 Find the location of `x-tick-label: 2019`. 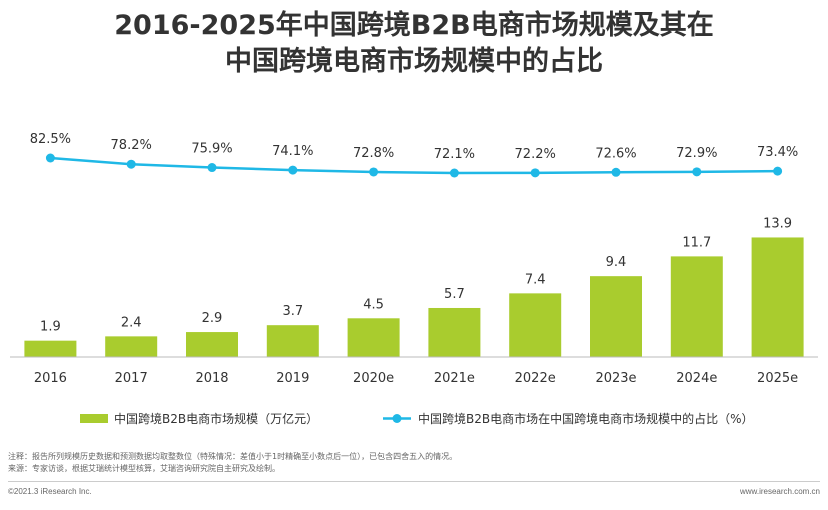

x-tick-label: 2019 is located at coordinates (292, 378).